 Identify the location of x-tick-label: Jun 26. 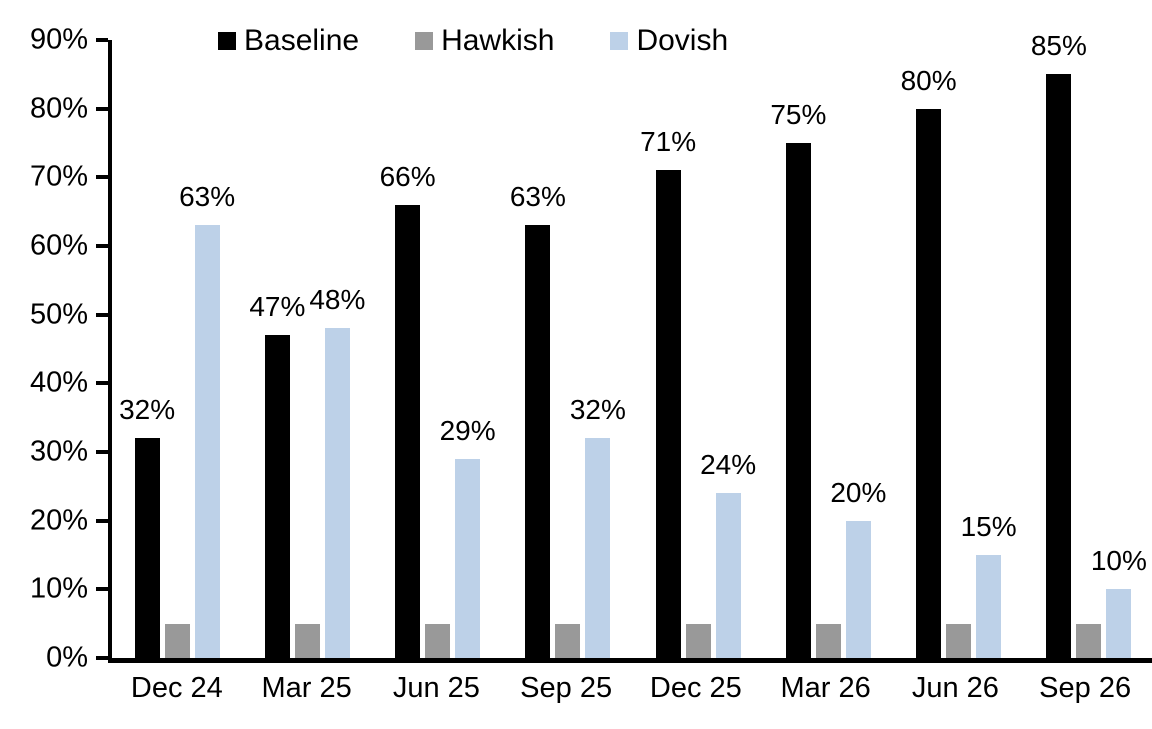
(955, 688).